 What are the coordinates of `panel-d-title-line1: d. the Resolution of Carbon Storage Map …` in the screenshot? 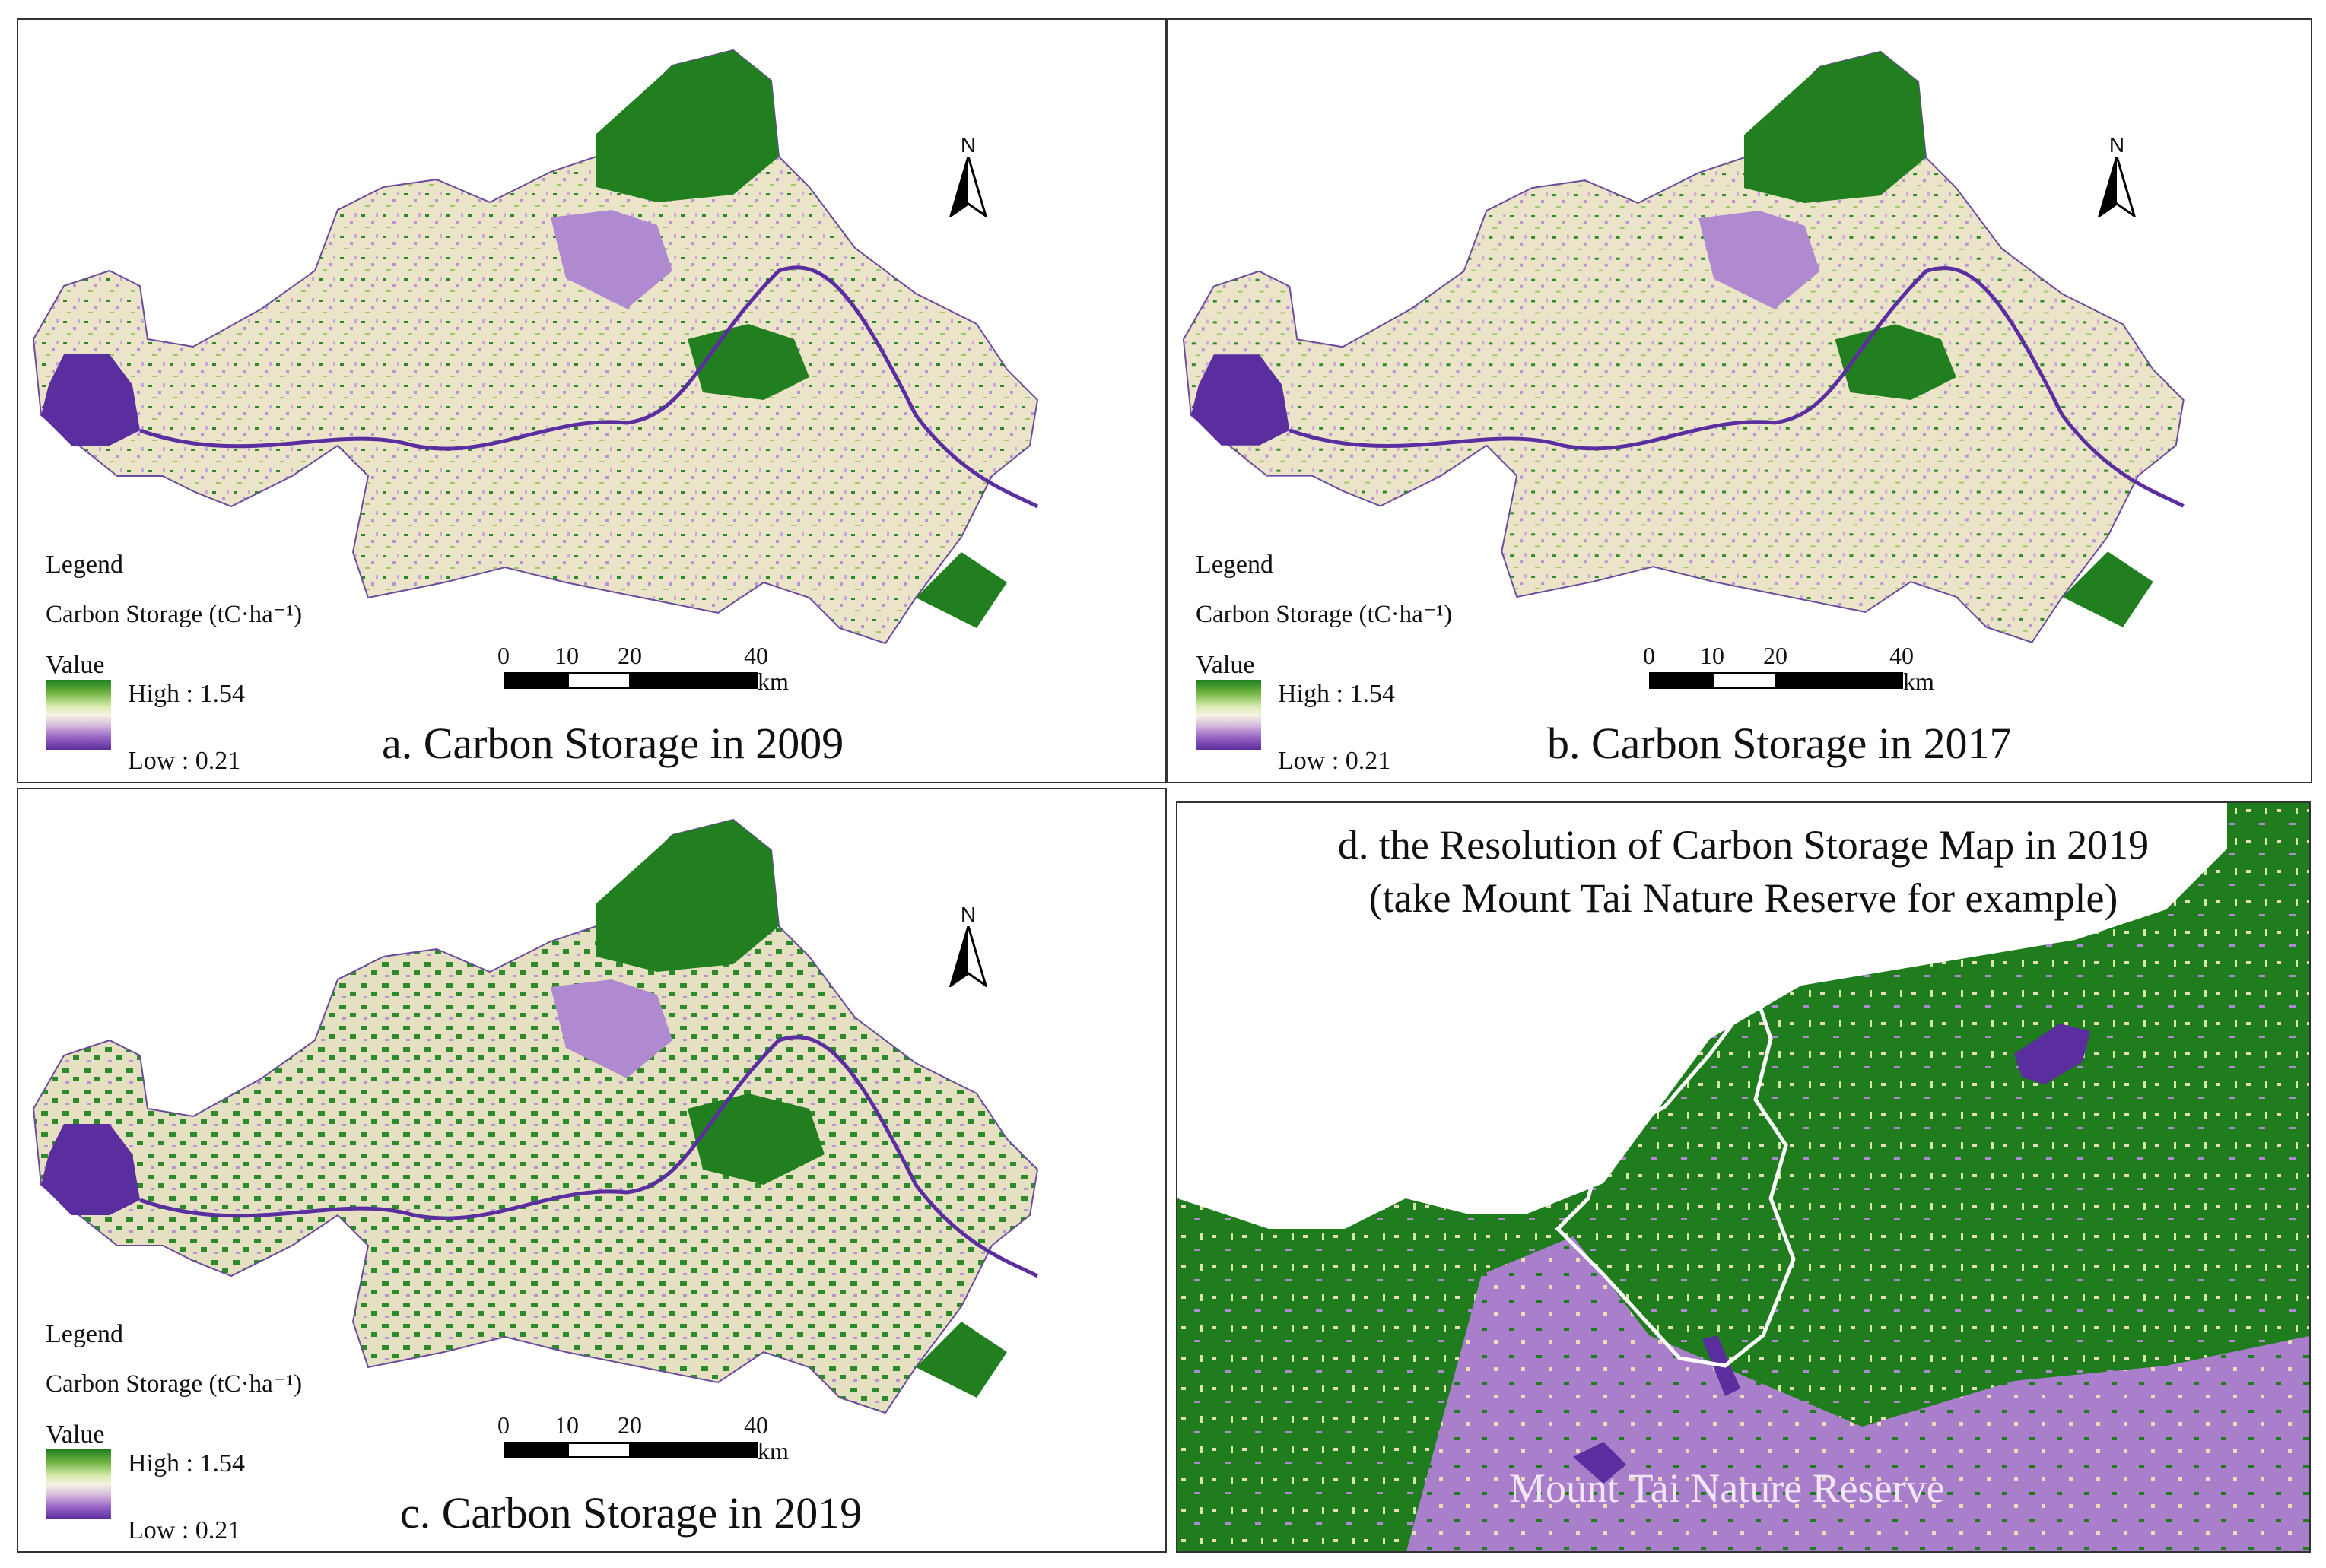 It's located at (1743, 845).